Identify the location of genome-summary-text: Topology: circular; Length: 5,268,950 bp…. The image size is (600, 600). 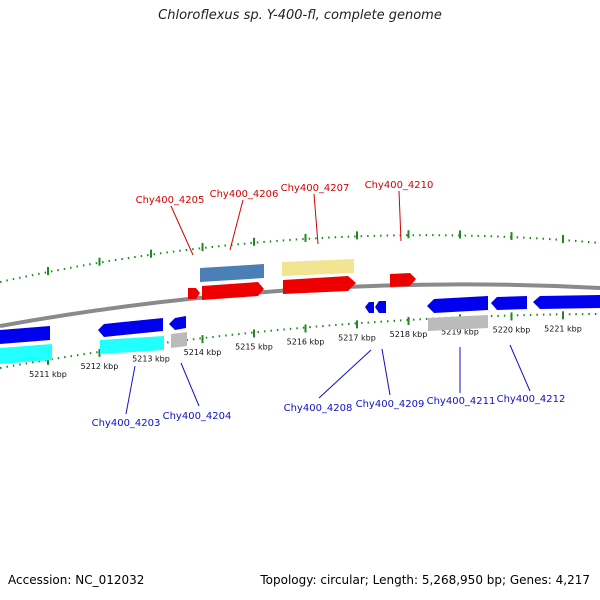
(425, 580).